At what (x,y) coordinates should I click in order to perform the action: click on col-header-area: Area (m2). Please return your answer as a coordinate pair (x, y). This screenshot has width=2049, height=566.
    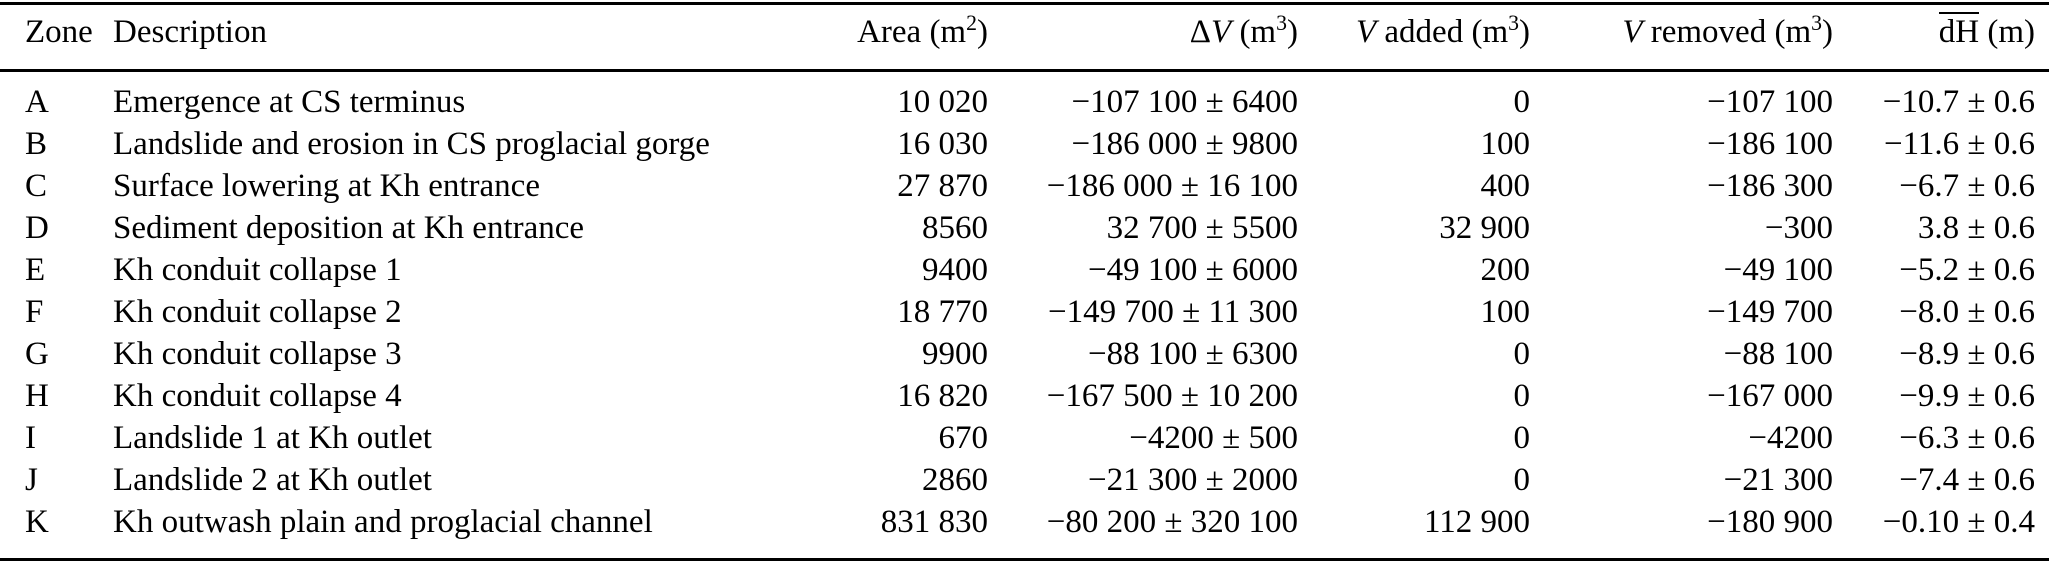
    Looking at the image, I should click on (913, 37).